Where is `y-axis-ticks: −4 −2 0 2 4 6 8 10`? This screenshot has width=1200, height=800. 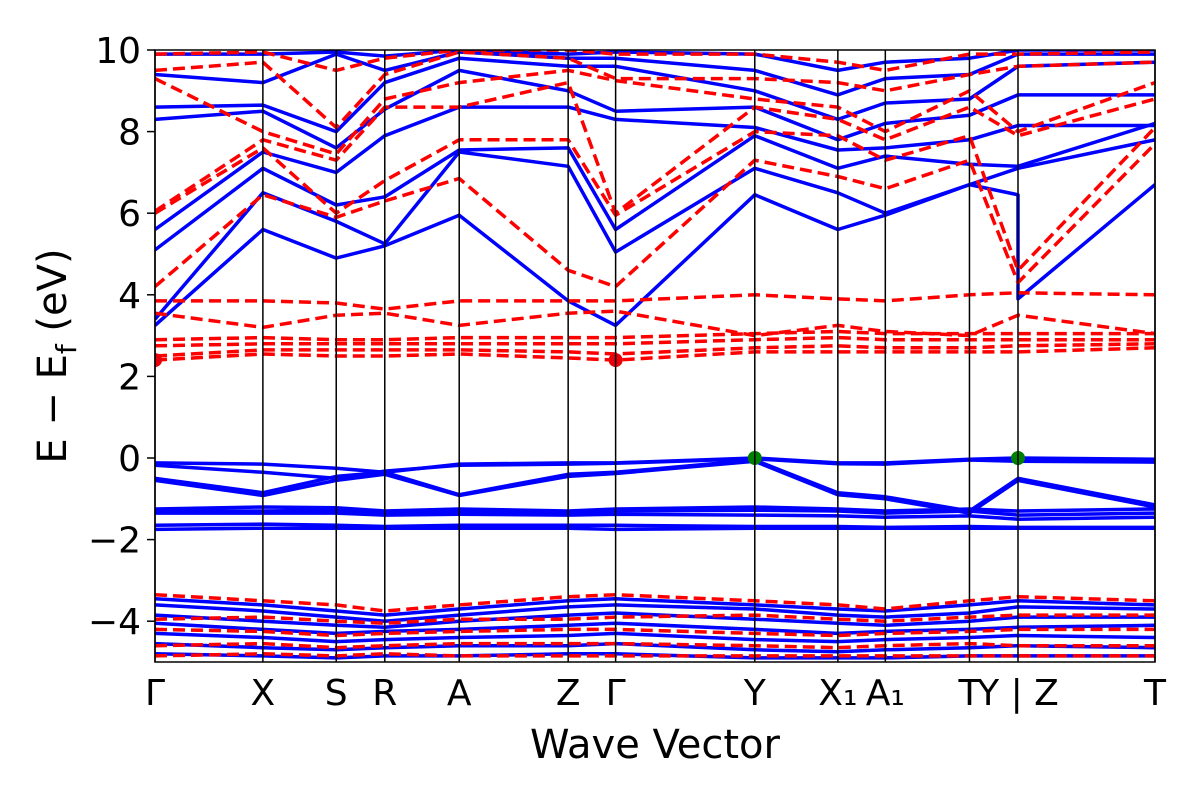 y-axis-ticks: −4 −2 0 2 4 6 8 10 is located at coordinates (121, 337).